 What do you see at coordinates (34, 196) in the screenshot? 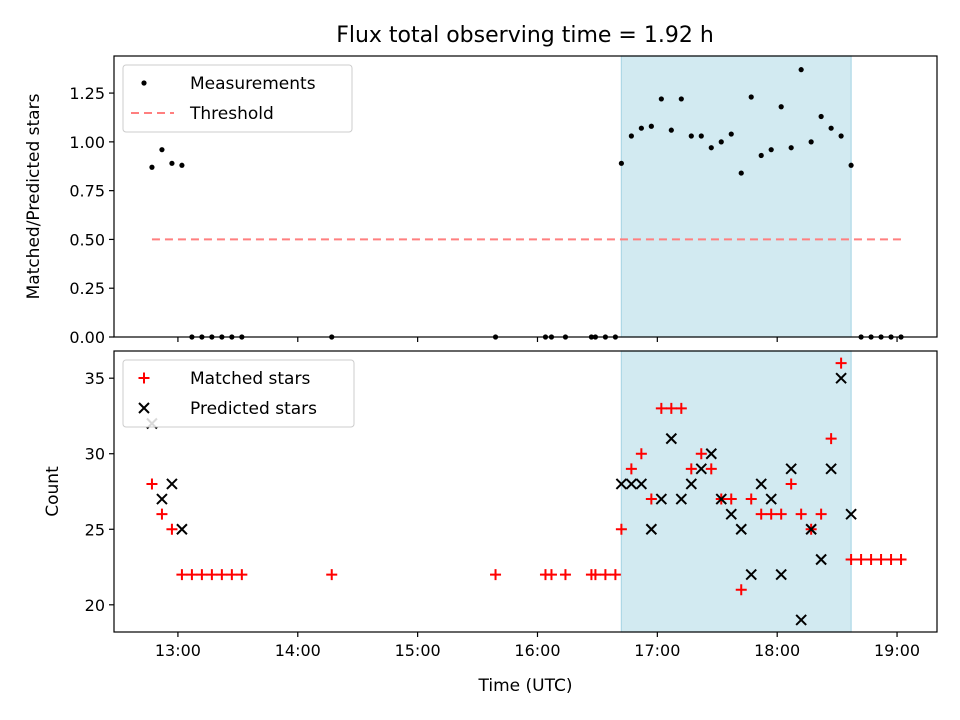
I see `ratio-y-axis-label: Matched/Predicted stars` at bounding box center [34, 196].